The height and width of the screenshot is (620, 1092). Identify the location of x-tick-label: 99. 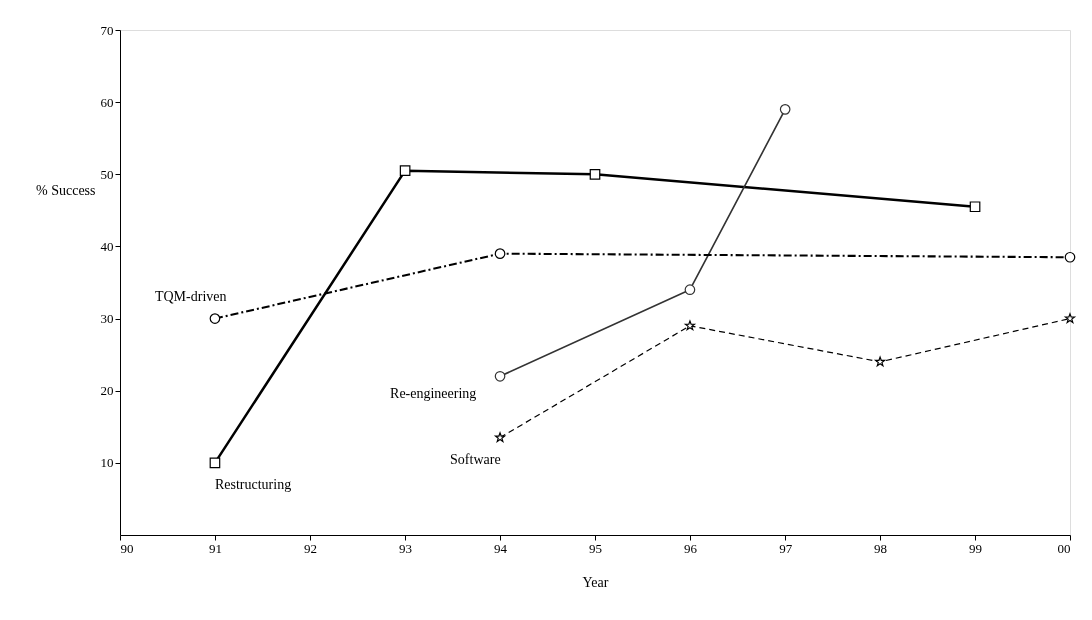
(976, 548).